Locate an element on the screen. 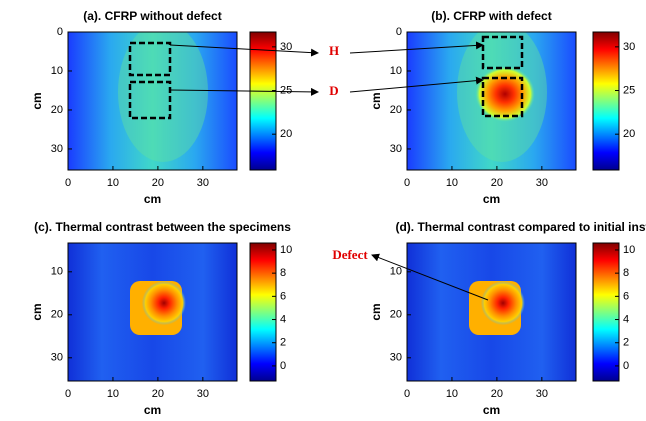 The height and width of the screenshot is (421, 646). panel-title: (b). CFRP with defect is located at coordinates (491, 16).